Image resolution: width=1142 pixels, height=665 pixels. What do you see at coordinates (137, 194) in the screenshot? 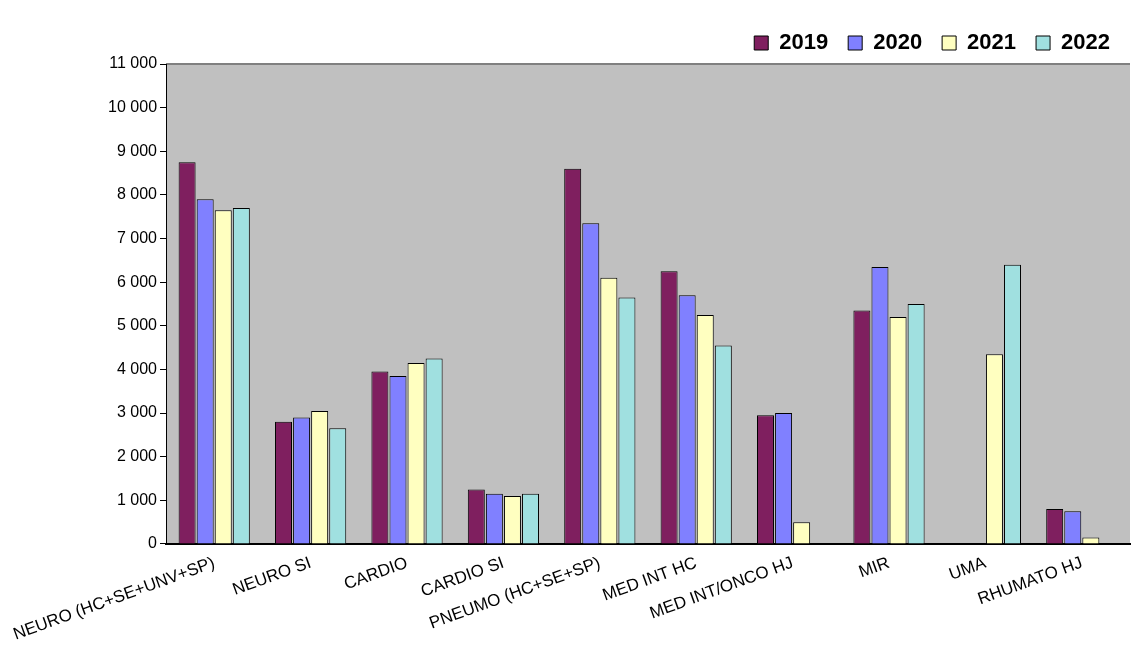
I see `y-tick-label: 8 000` at bounding box center [137, 194].